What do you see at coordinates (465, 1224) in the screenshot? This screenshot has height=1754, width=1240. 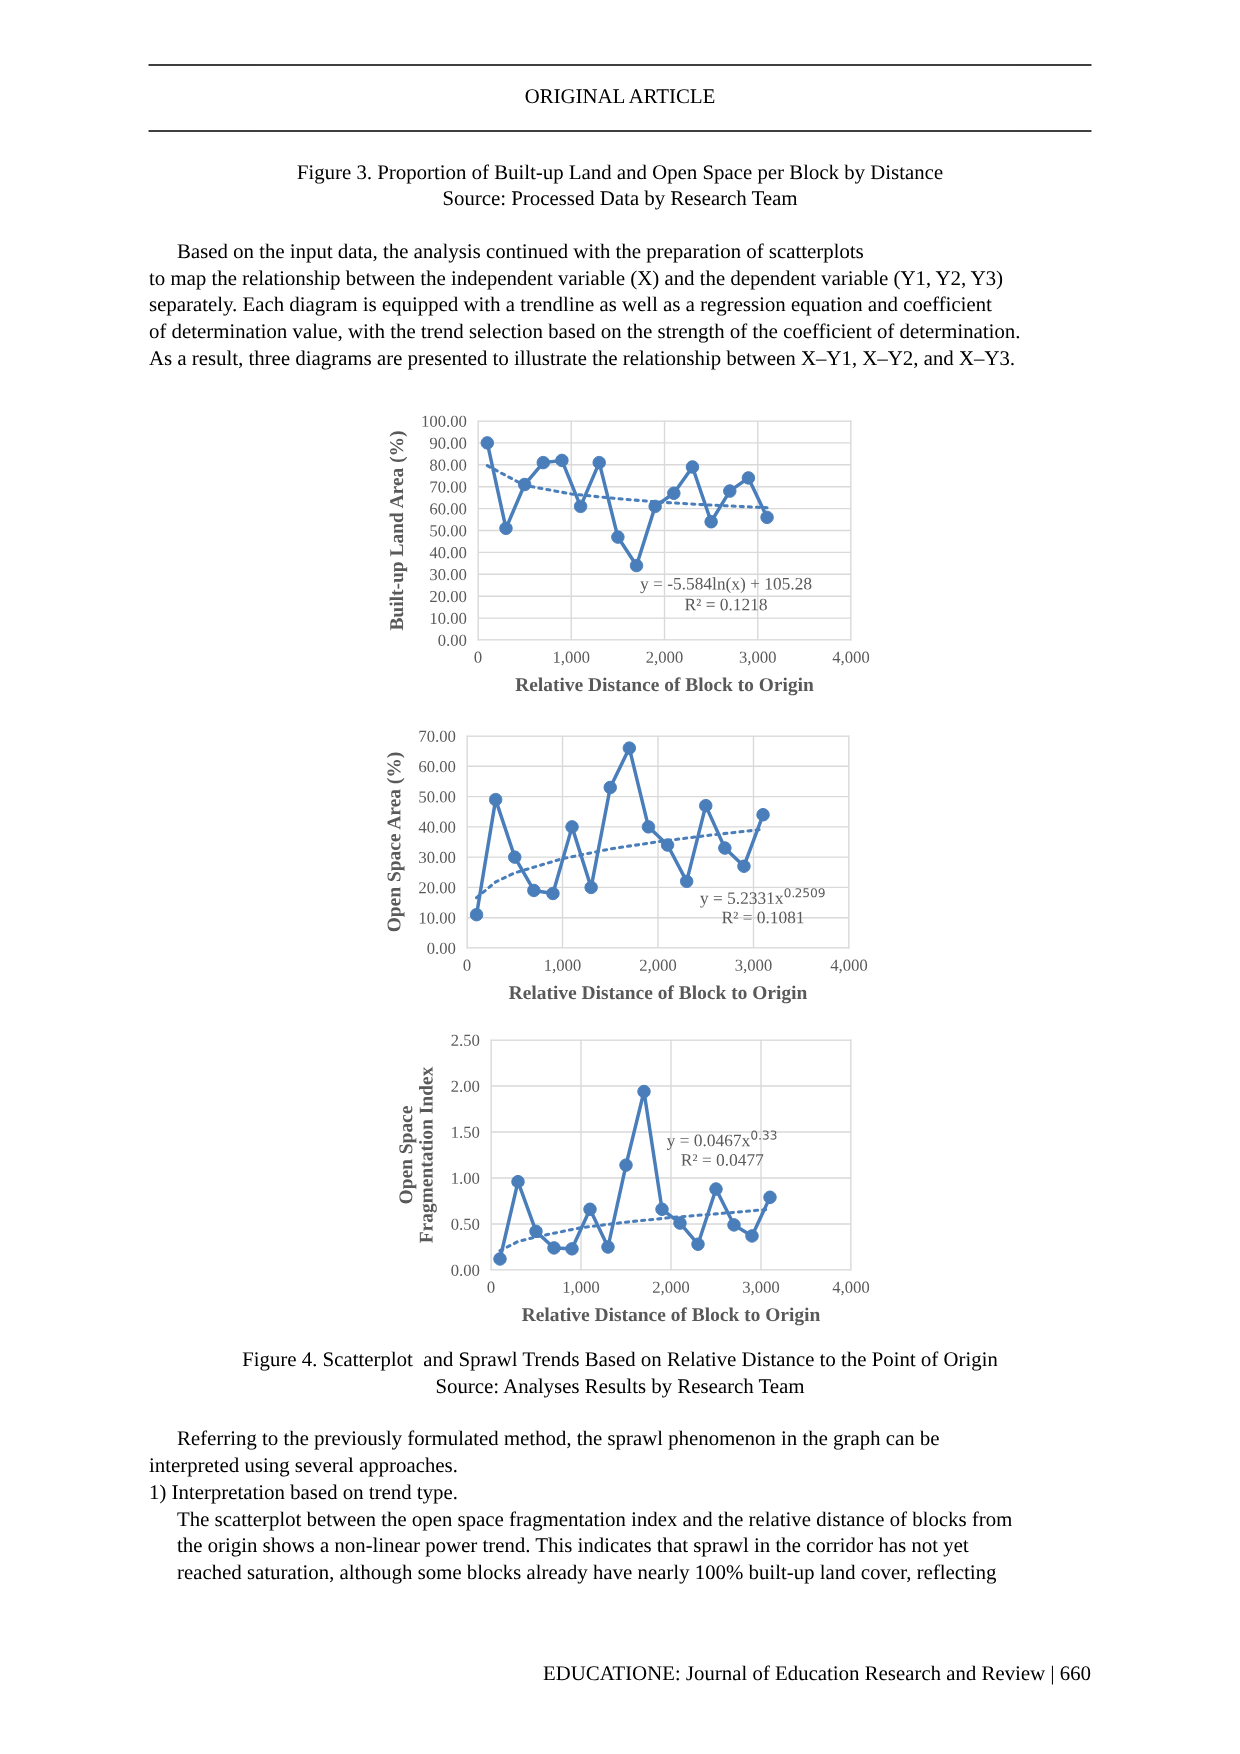 I see `y-tick-label: 0.50` at bounding box center [465, 1224].